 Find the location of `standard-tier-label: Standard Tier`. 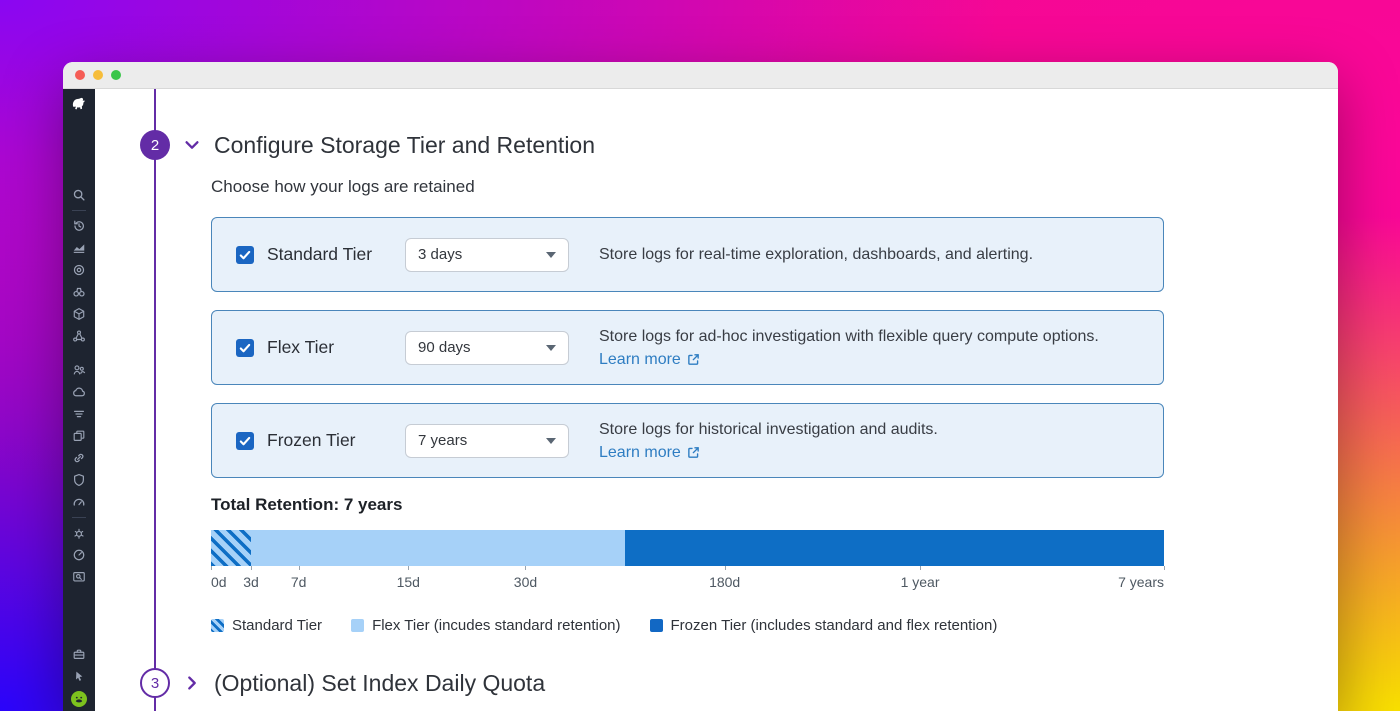

standard-tier-label: Standard Tier is located at coordinates (320, 254).